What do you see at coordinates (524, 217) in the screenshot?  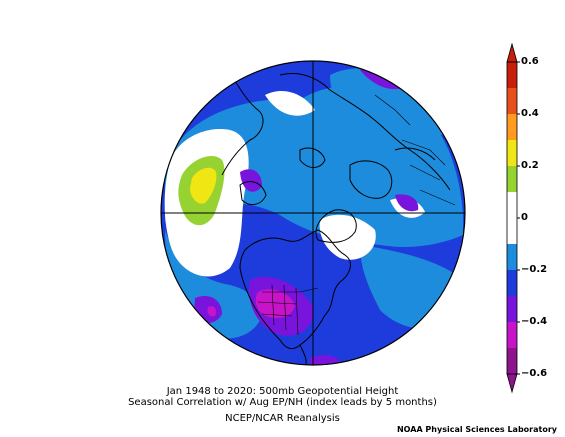 I see `colorbar-tick-label: 0` at bounding box center [524, 217].